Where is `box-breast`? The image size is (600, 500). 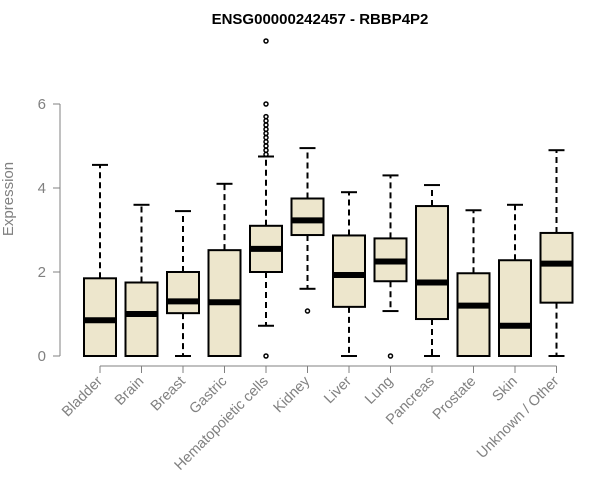
box-breast is located at coordinates (183, 283).